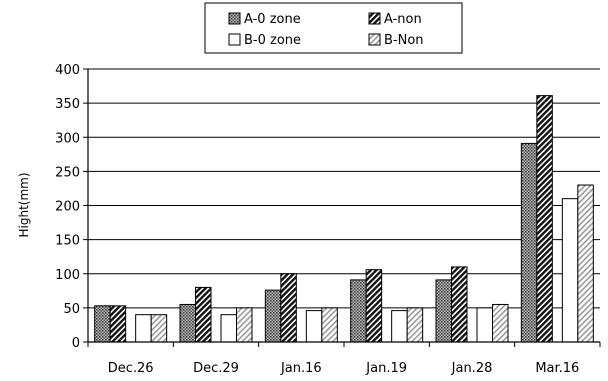 This screenshot has width=608, height=381. I want to click on y-tick-label: 350, so click(67, 104).